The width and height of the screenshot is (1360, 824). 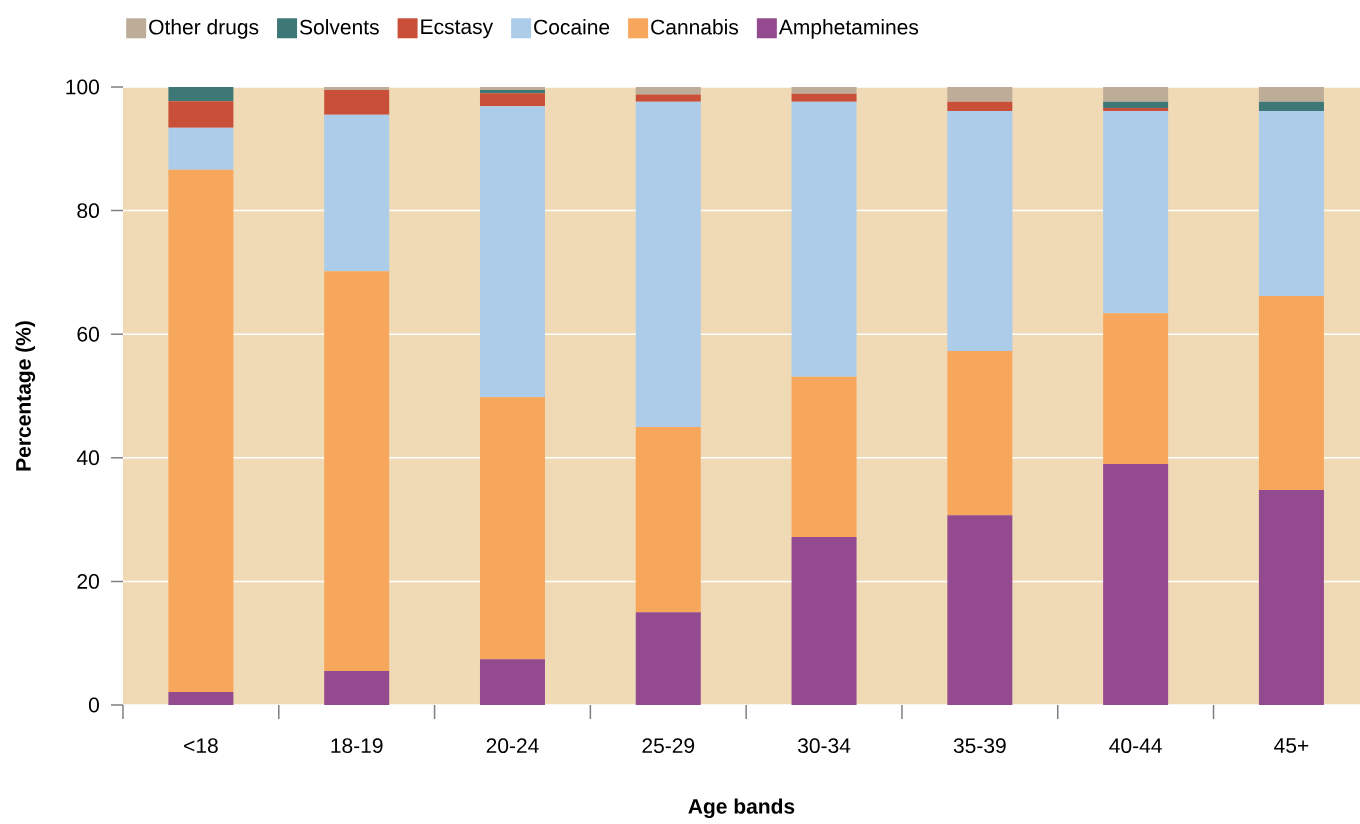 I want to click on legend-label: Solvents, so click(x=339, y=27).